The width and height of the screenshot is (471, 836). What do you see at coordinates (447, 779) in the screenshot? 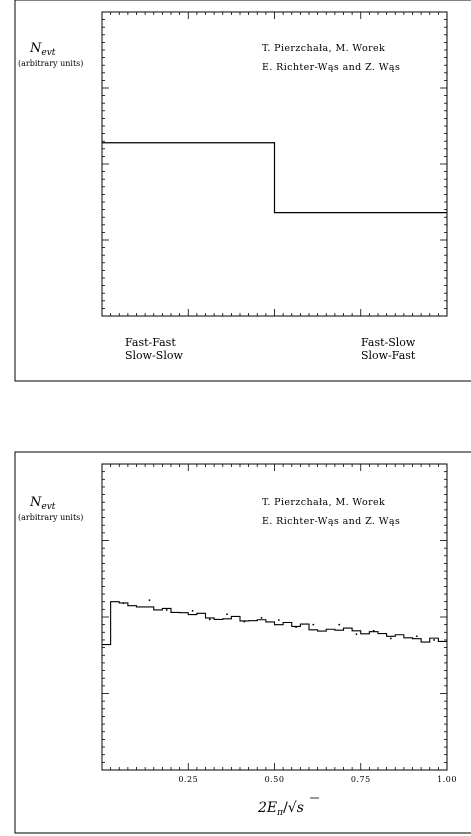
I see `x-tick-label: 1.00` at bounding box center [447, 779].